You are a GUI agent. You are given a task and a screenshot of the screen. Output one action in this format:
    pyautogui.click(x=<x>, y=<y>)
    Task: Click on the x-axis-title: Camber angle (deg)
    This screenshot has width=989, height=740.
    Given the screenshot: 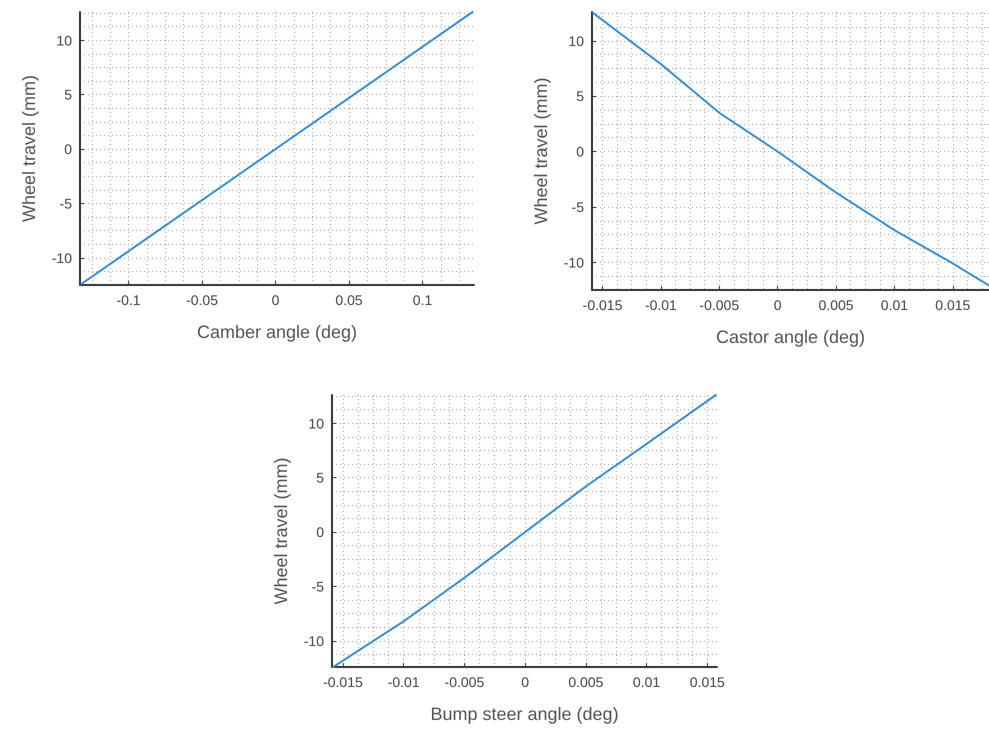 What is the action you would take?
    pyautogui.click(x=277, y=332)
    